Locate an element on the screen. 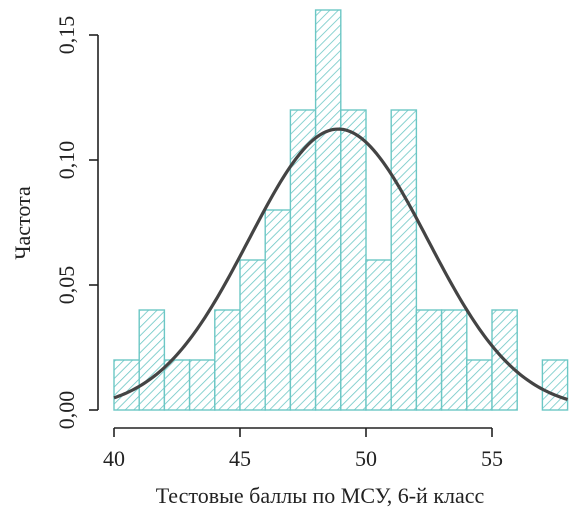  x-tick-label-55: 55 is located at coordinates (492, 458).